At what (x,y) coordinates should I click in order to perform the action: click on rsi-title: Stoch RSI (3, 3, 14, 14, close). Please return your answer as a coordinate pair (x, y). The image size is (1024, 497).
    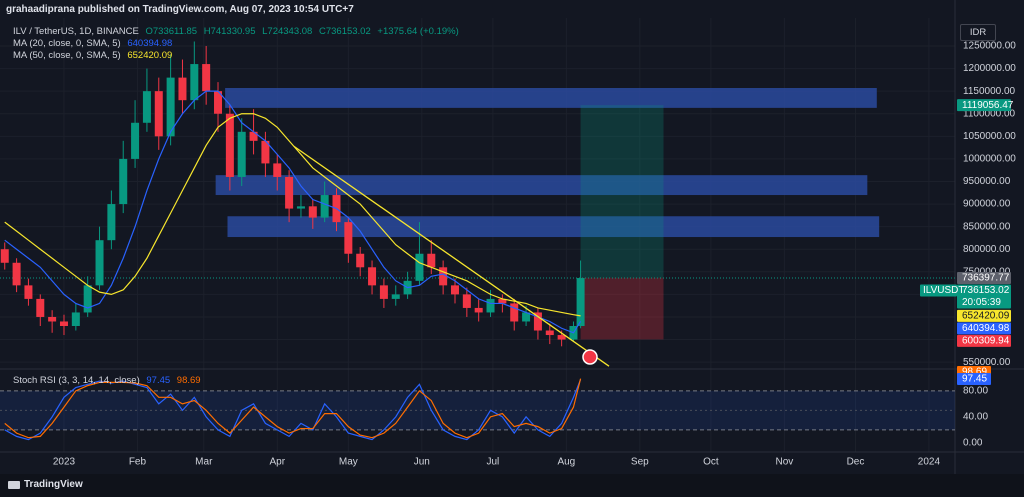
    Looking at the image, I should click on (76, 380).